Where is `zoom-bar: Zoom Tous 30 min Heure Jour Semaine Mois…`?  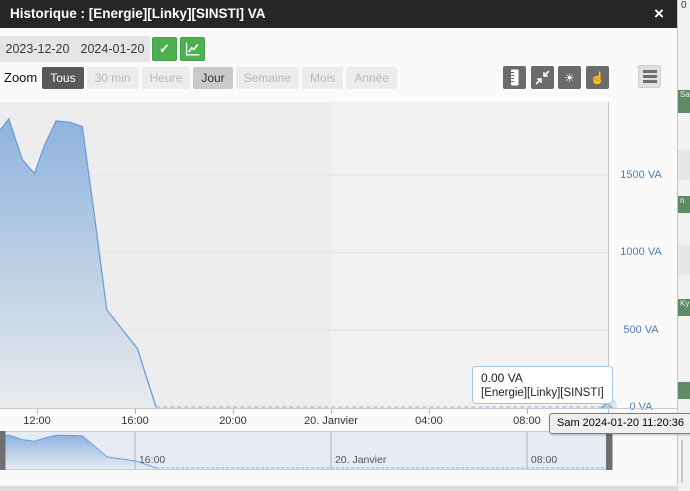
zoom-bar: Zoom Tous 30 min Heure Jour Semaine Mois… is located at coordinates (201, 77).